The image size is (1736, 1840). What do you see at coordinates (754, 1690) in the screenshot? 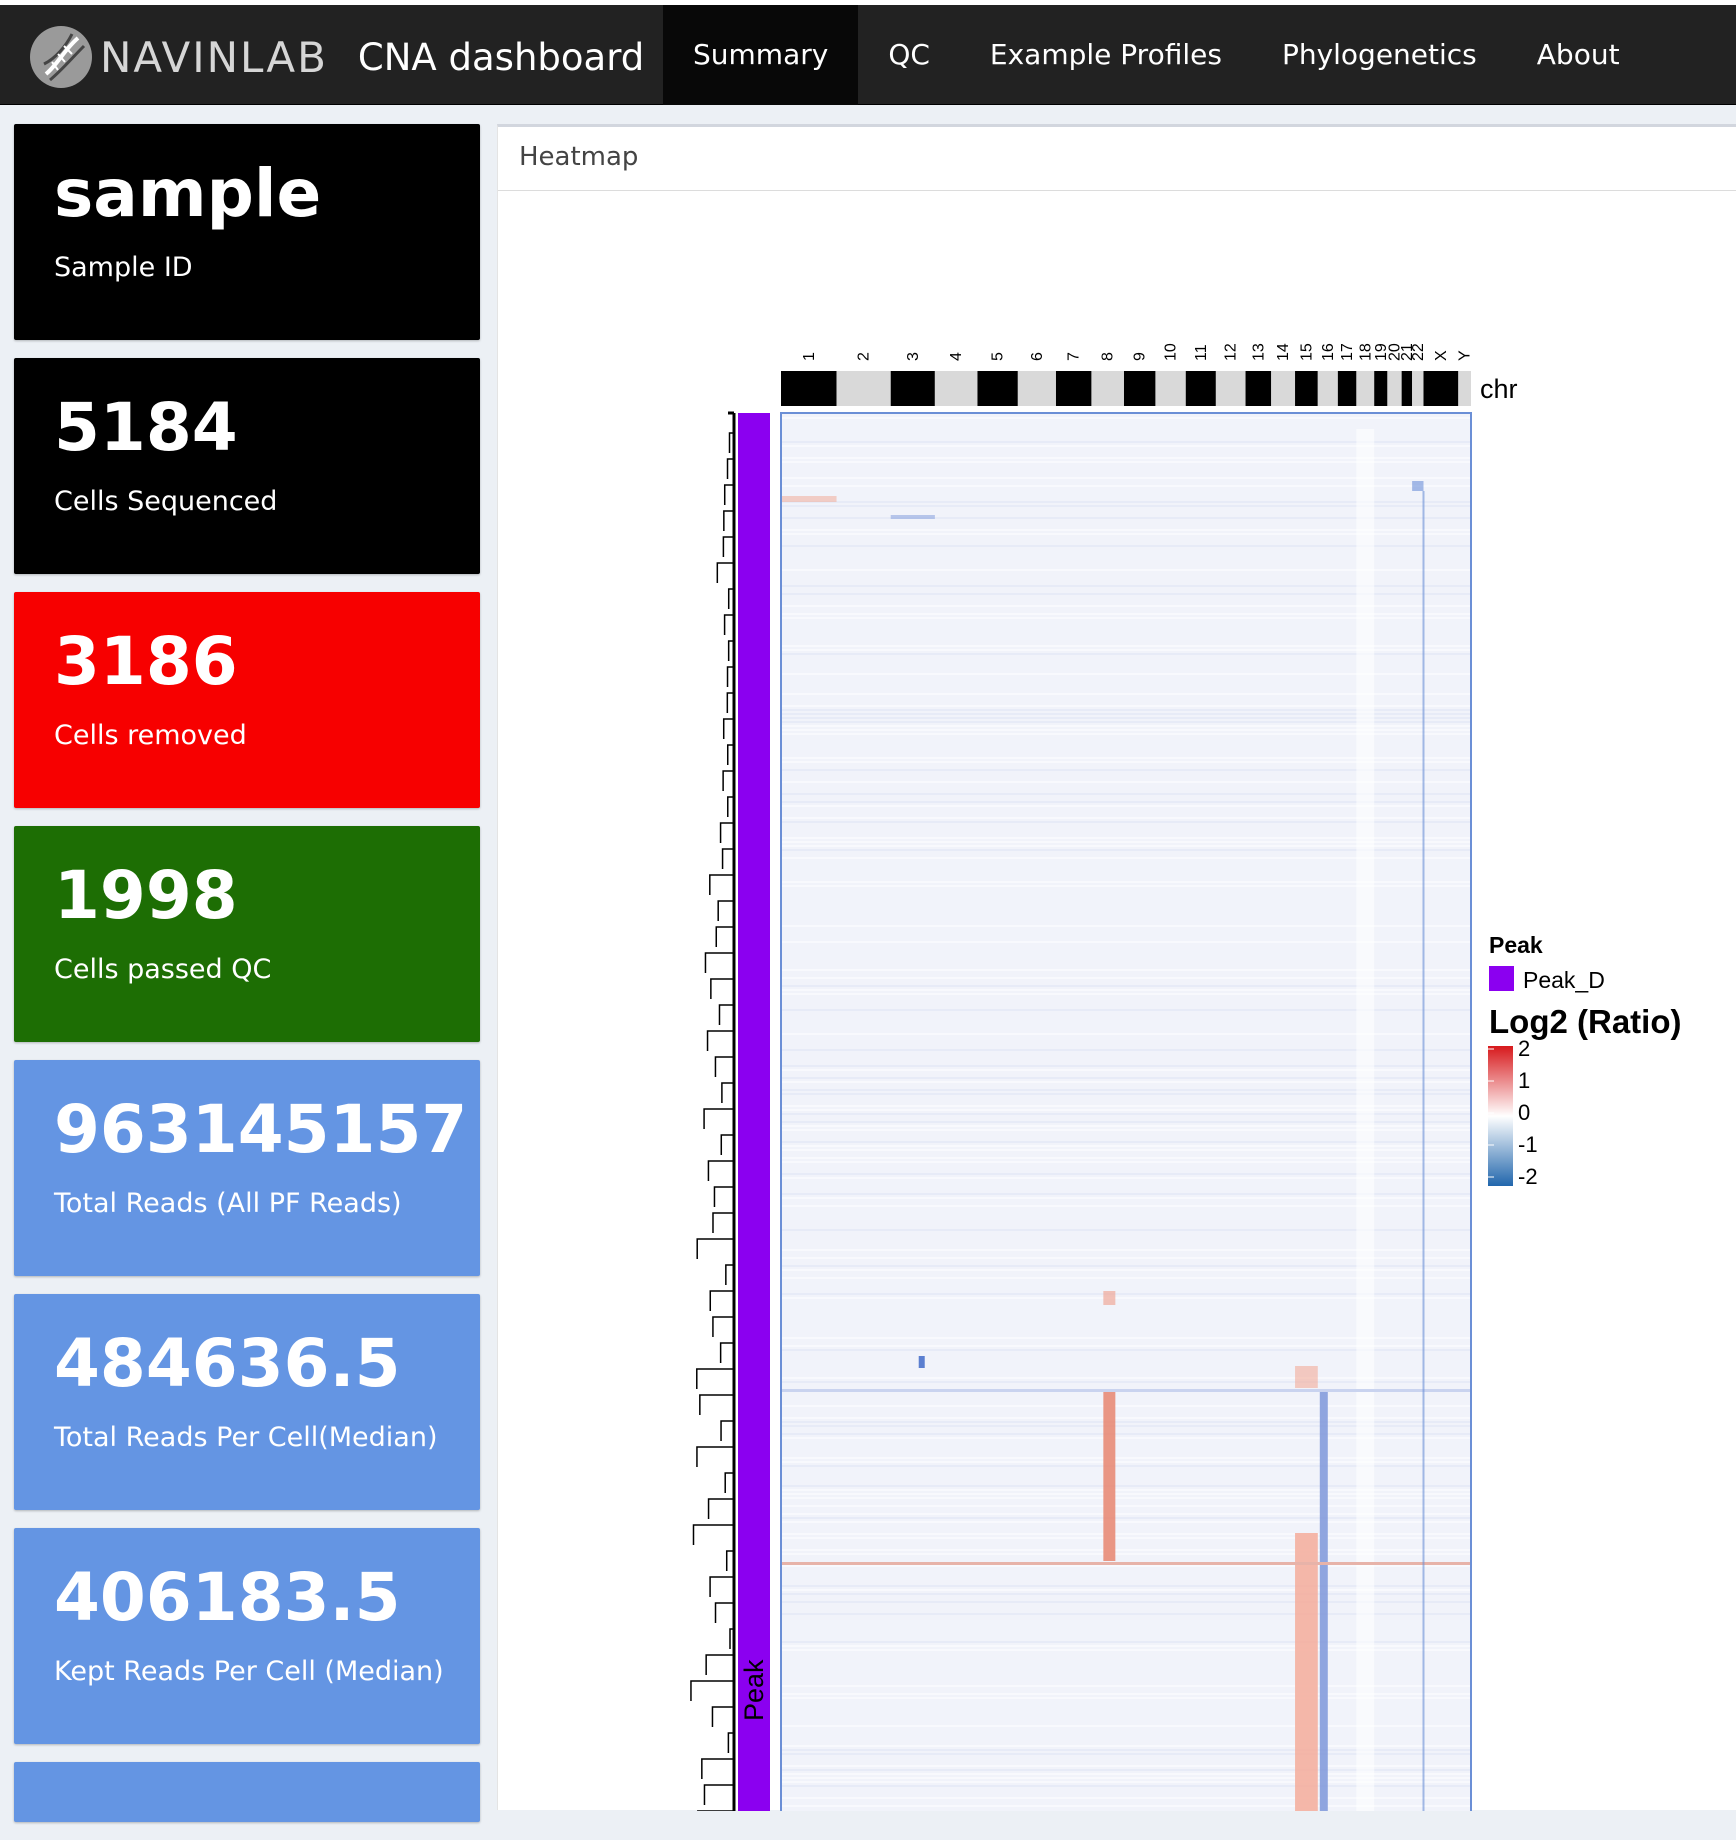
I see `row-annotation-title: Peak` at bounding box center [754, 1690].